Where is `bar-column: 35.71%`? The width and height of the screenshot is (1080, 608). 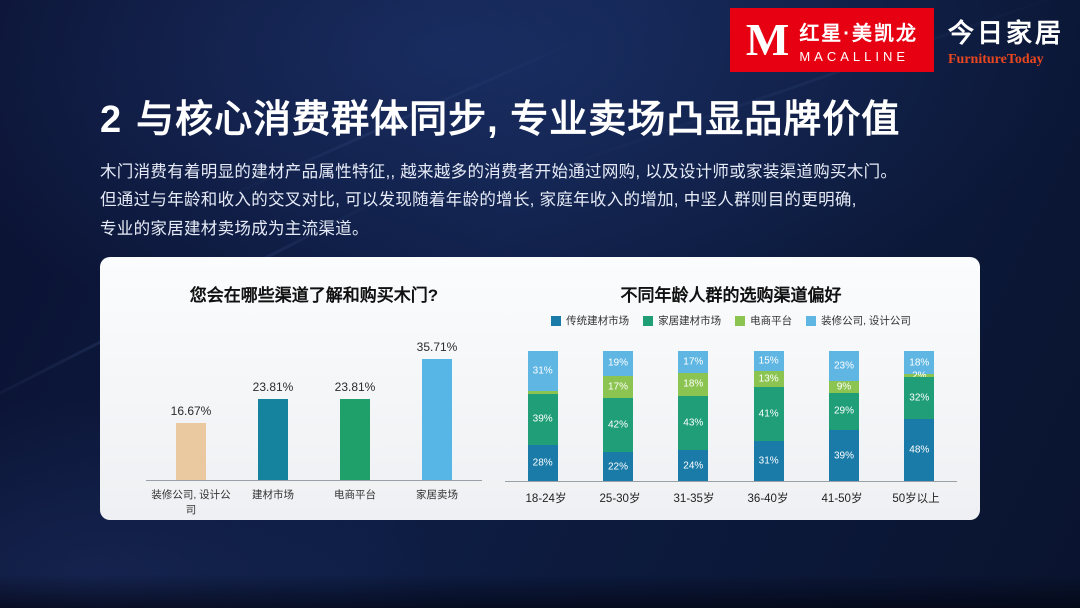
bar-column: 35.71% is located at coordinates (437, 410).